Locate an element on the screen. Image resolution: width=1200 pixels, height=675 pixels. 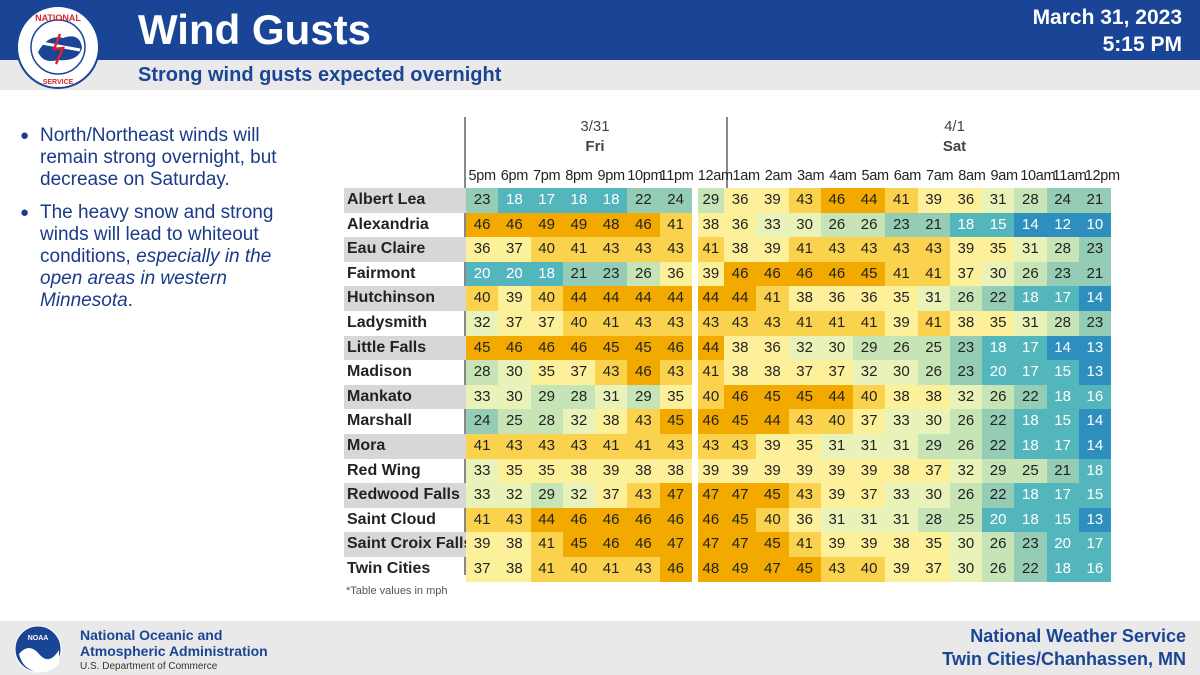
city-name: Fairmont is located at coordinates (381, 273).